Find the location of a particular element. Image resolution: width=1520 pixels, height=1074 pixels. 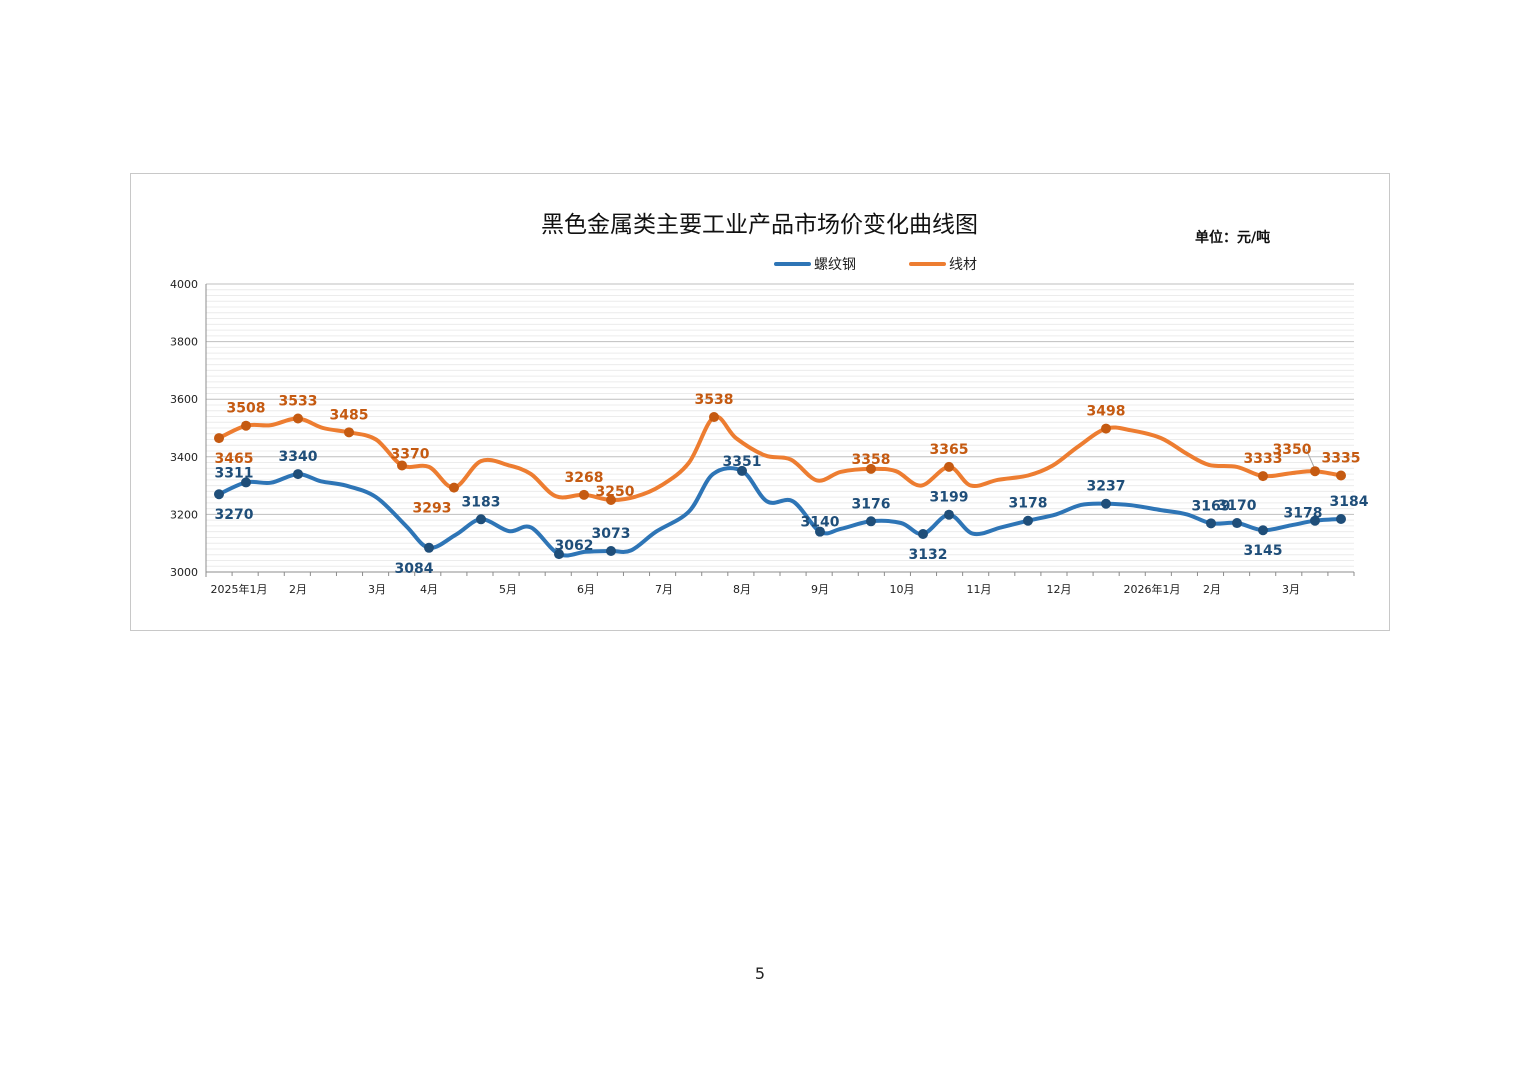

data-label: 3465 is located at coordinates (234, 459).